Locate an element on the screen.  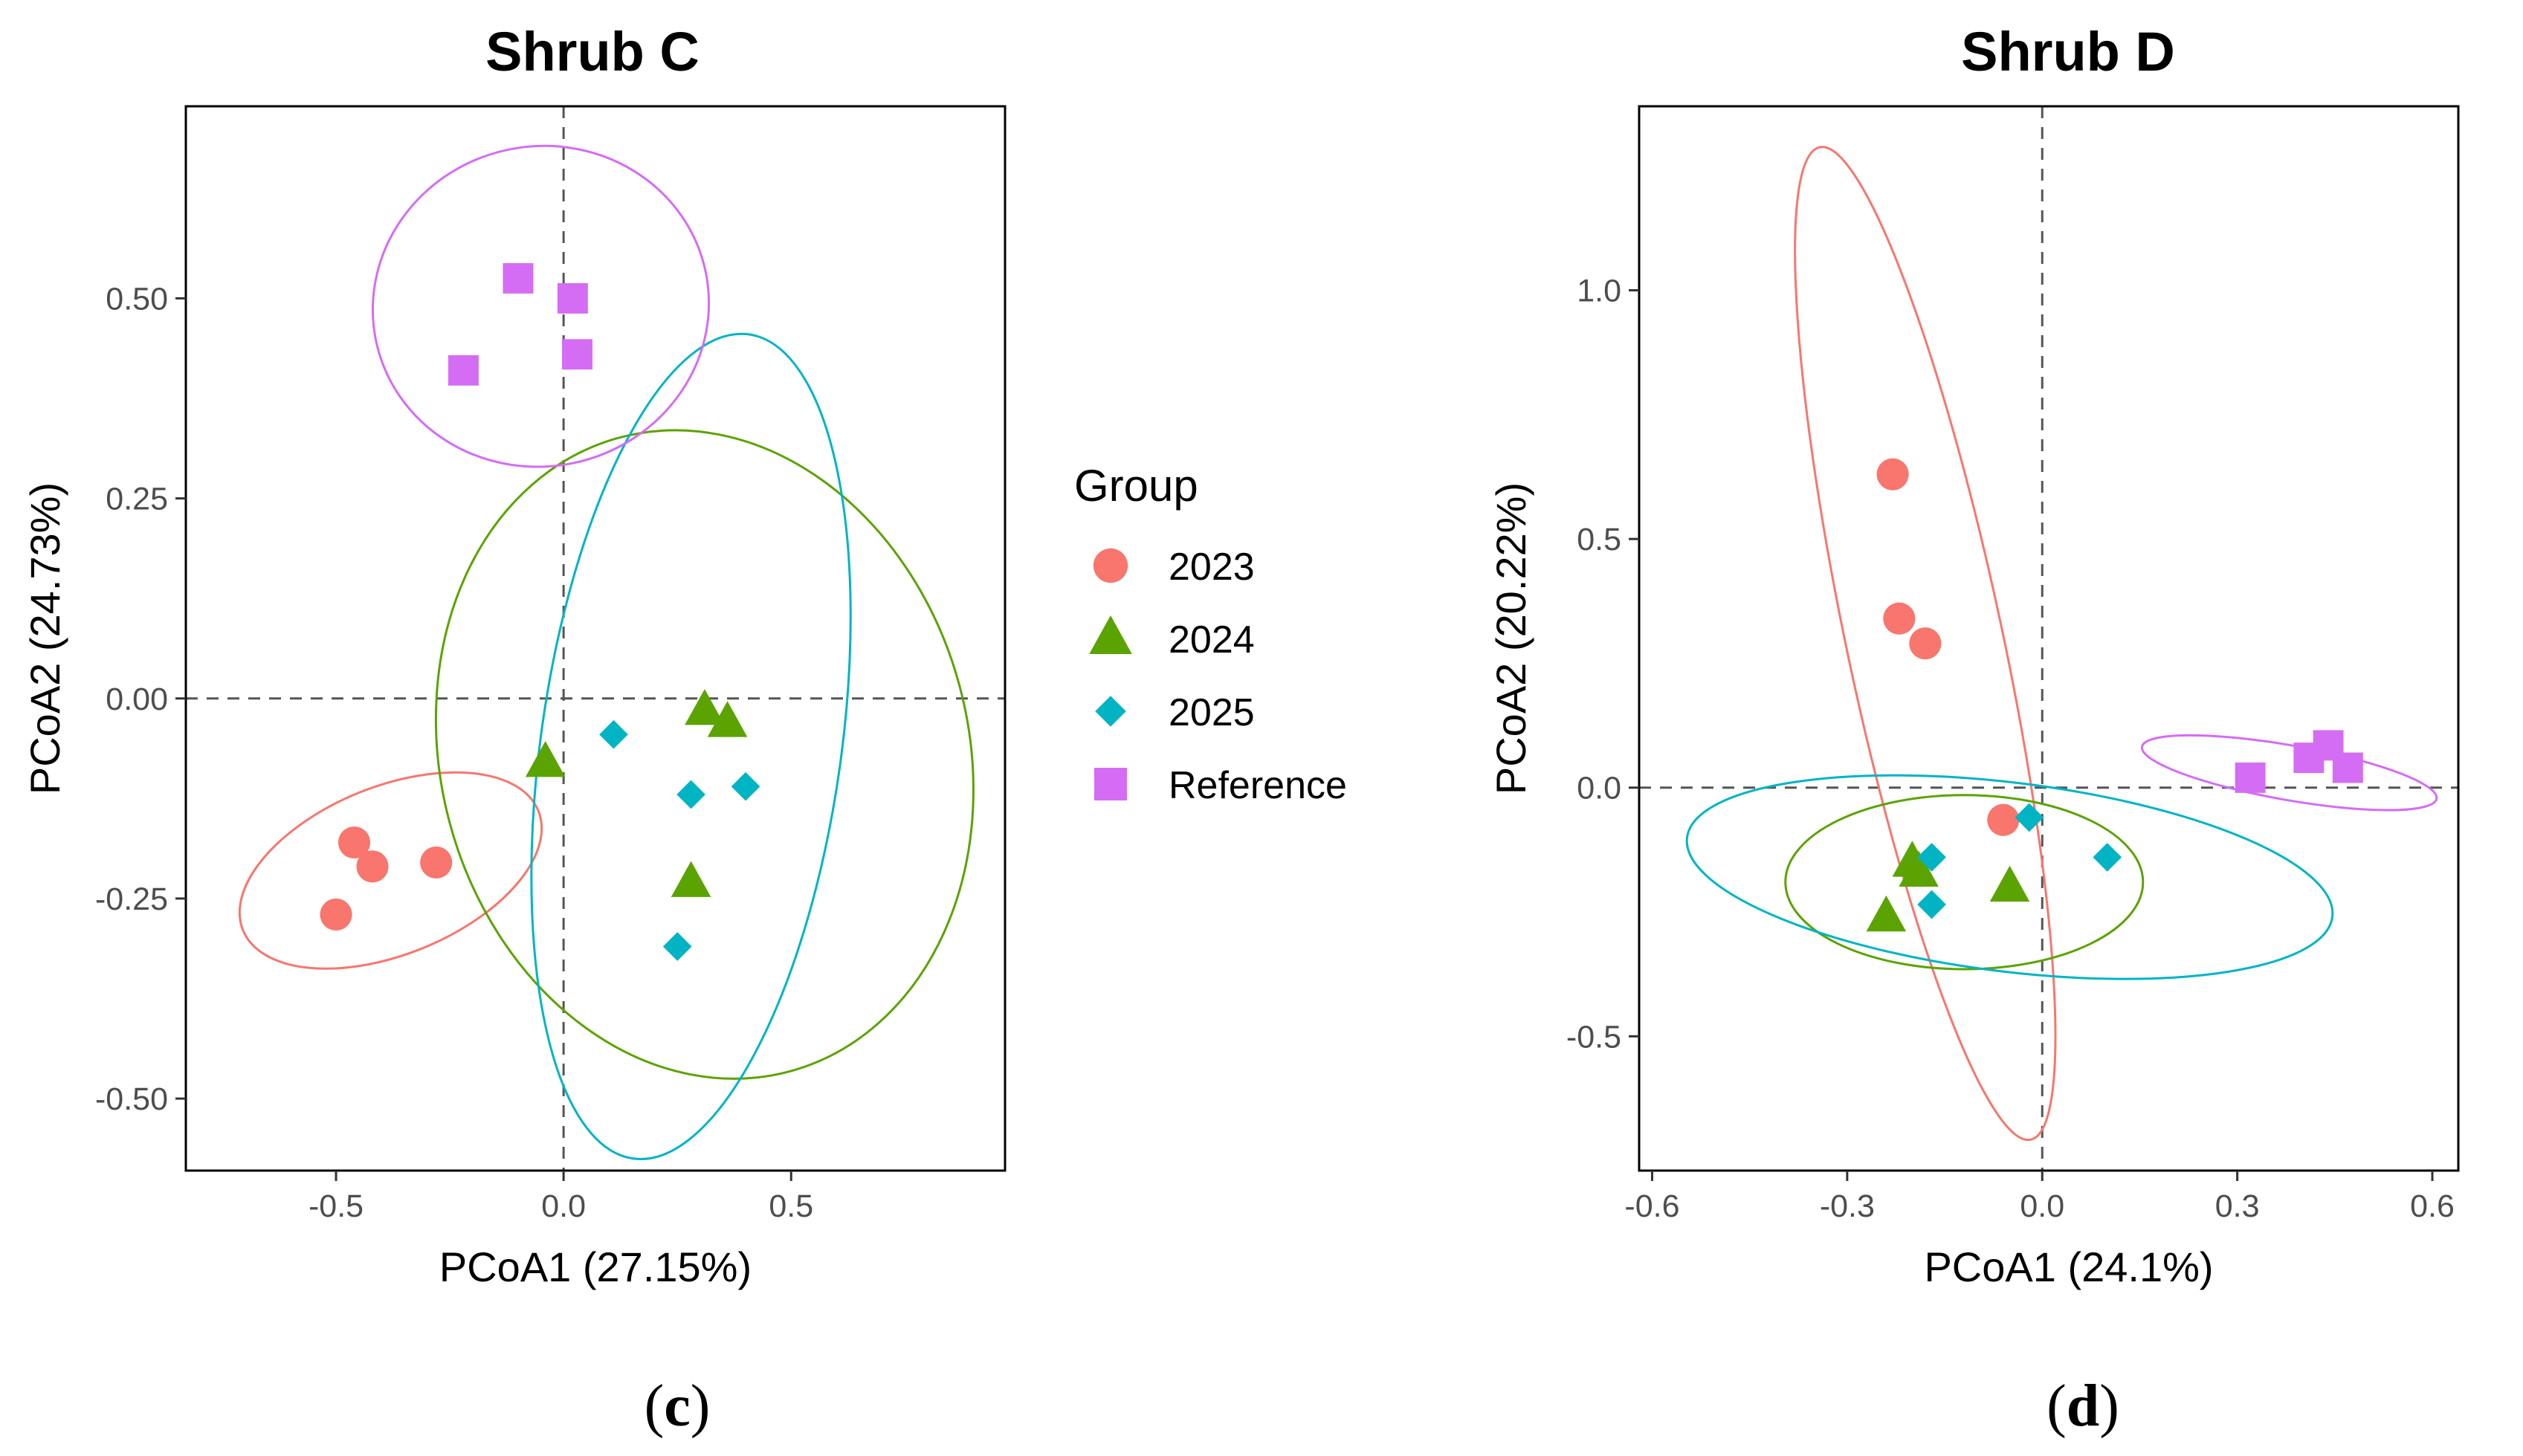
legend-label-2024: 2024 is located at coordinates (1212, 639).